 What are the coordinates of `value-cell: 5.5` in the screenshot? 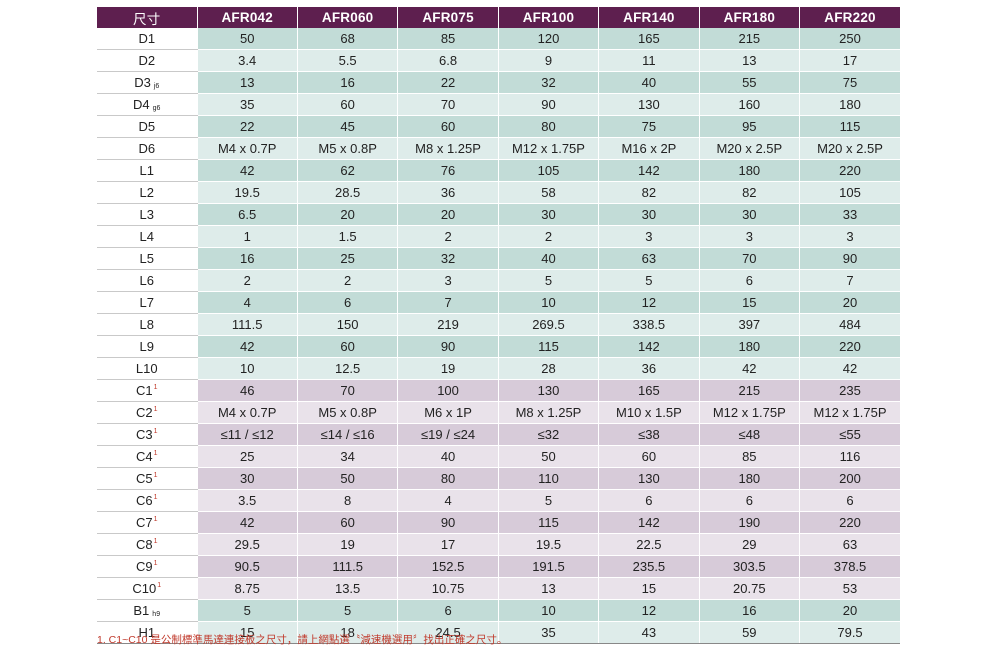 It's located at (347, 60).